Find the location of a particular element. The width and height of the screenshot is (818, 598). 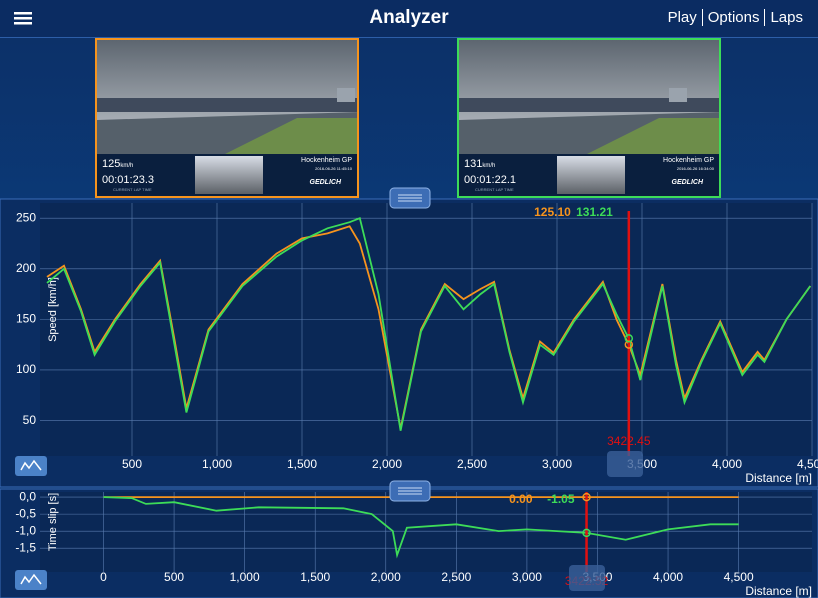

speed: 125km/h is located at coordinates (117, 164).